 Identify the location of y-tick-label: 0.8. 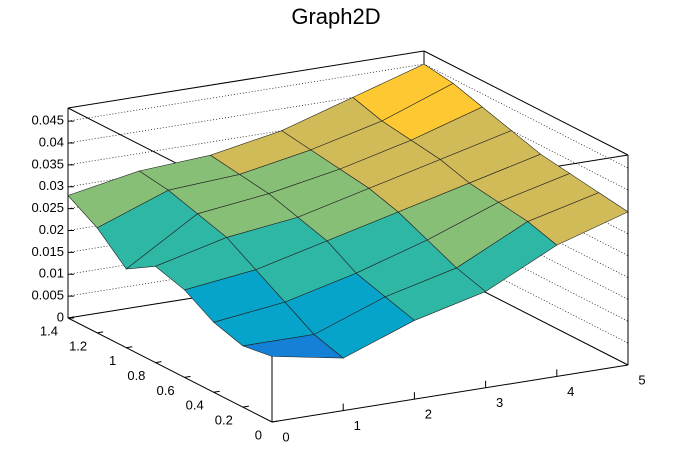
(136, 375).